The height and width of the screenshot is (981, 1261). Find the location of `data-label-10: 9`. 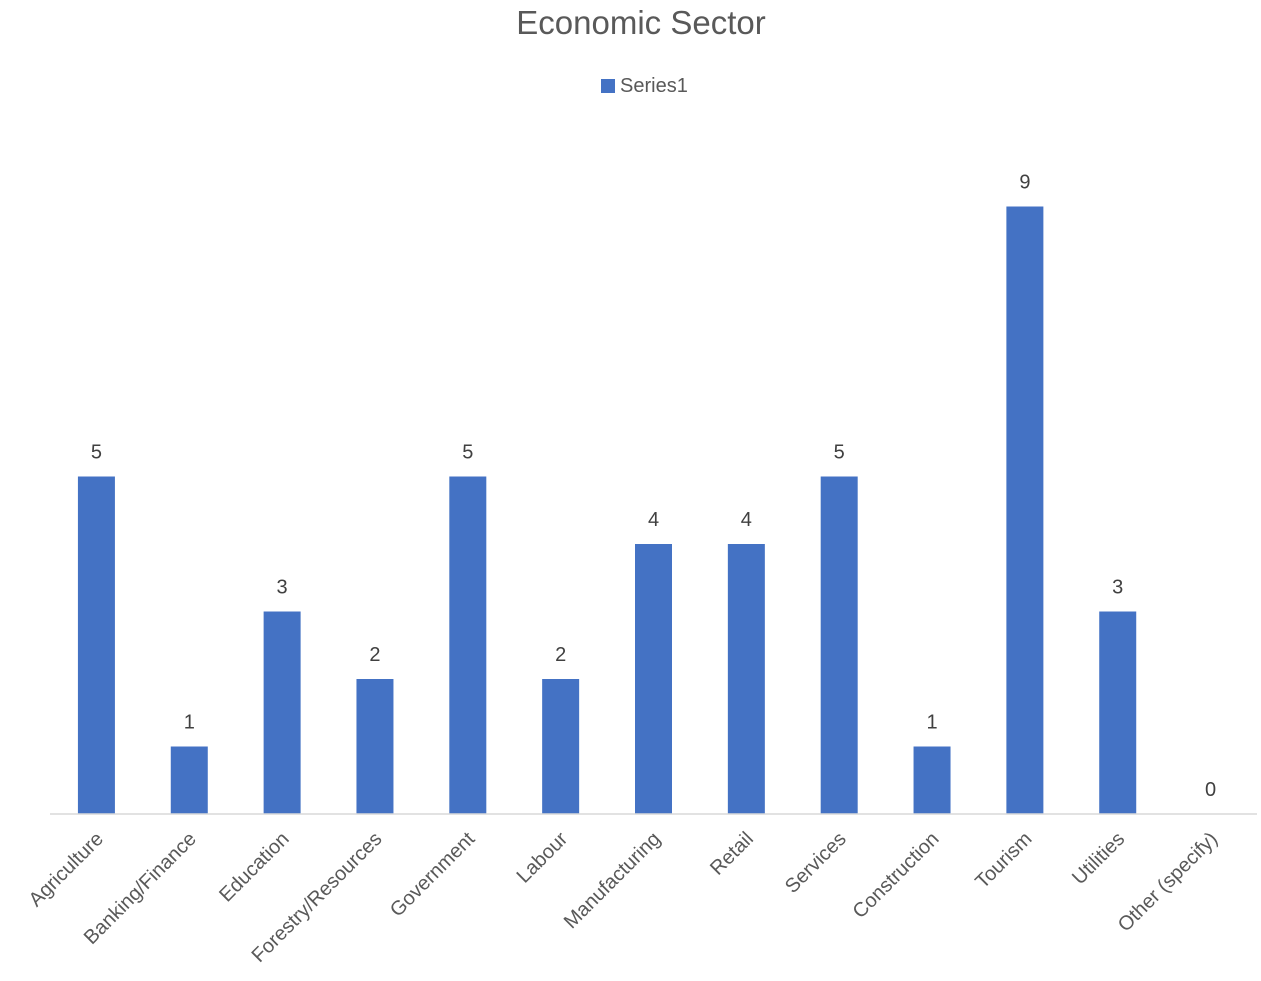

data-label-10: 9 is located at coordinates (1024, 183).